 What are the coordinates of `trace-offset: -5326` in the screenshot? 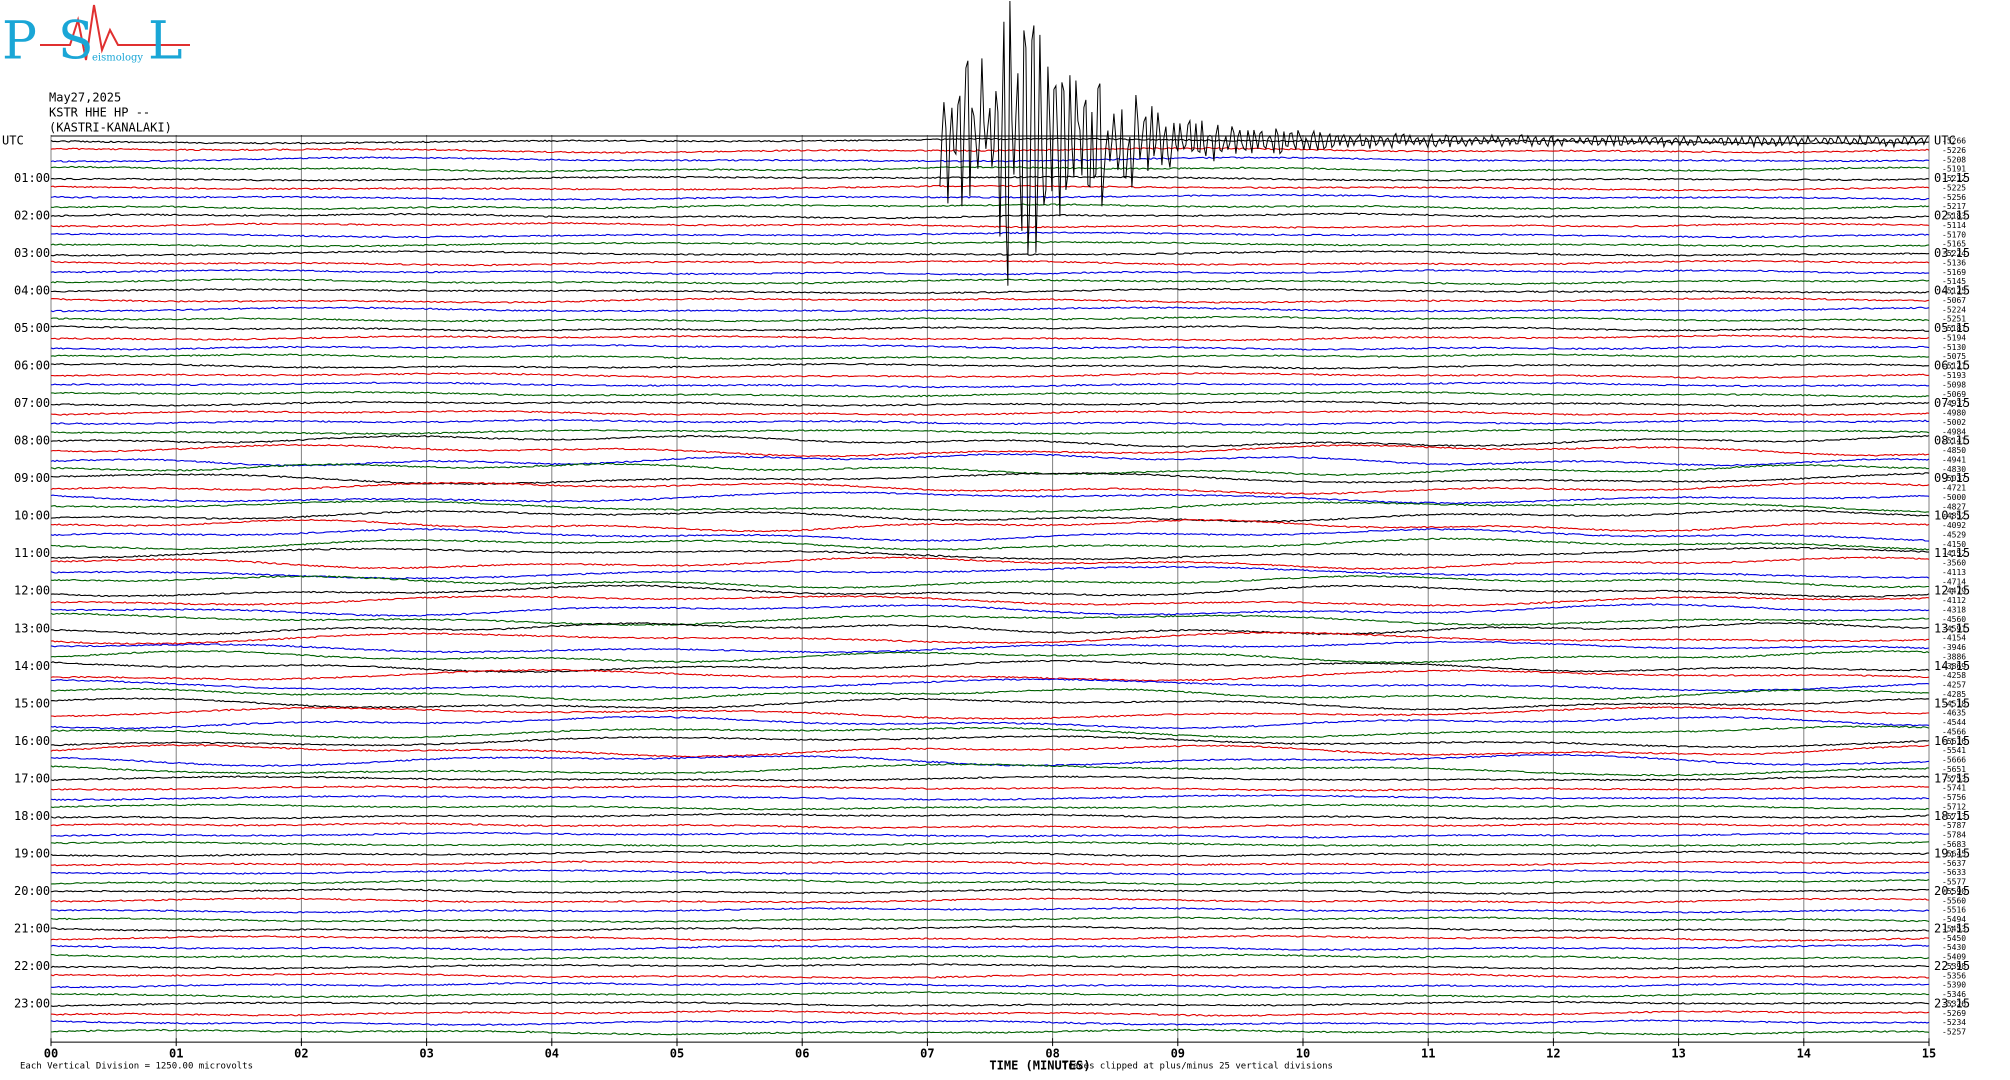 It's located at (1954, 1003).